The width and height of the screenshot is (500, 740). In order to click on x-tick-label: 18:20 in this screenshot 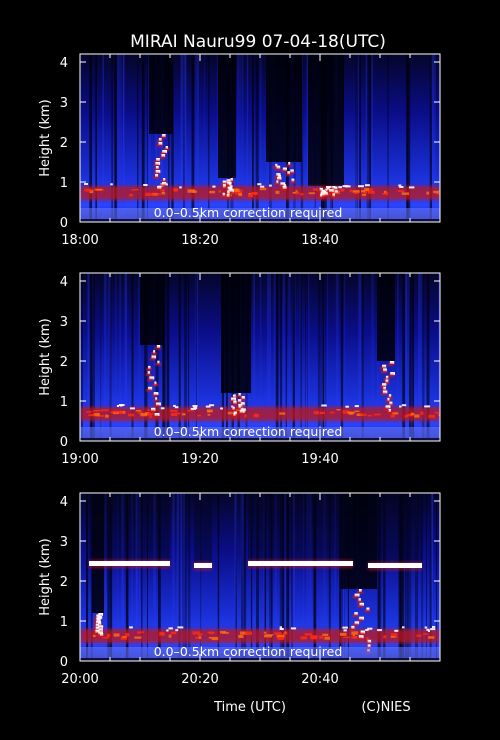, I will do `click(199, 240)`.